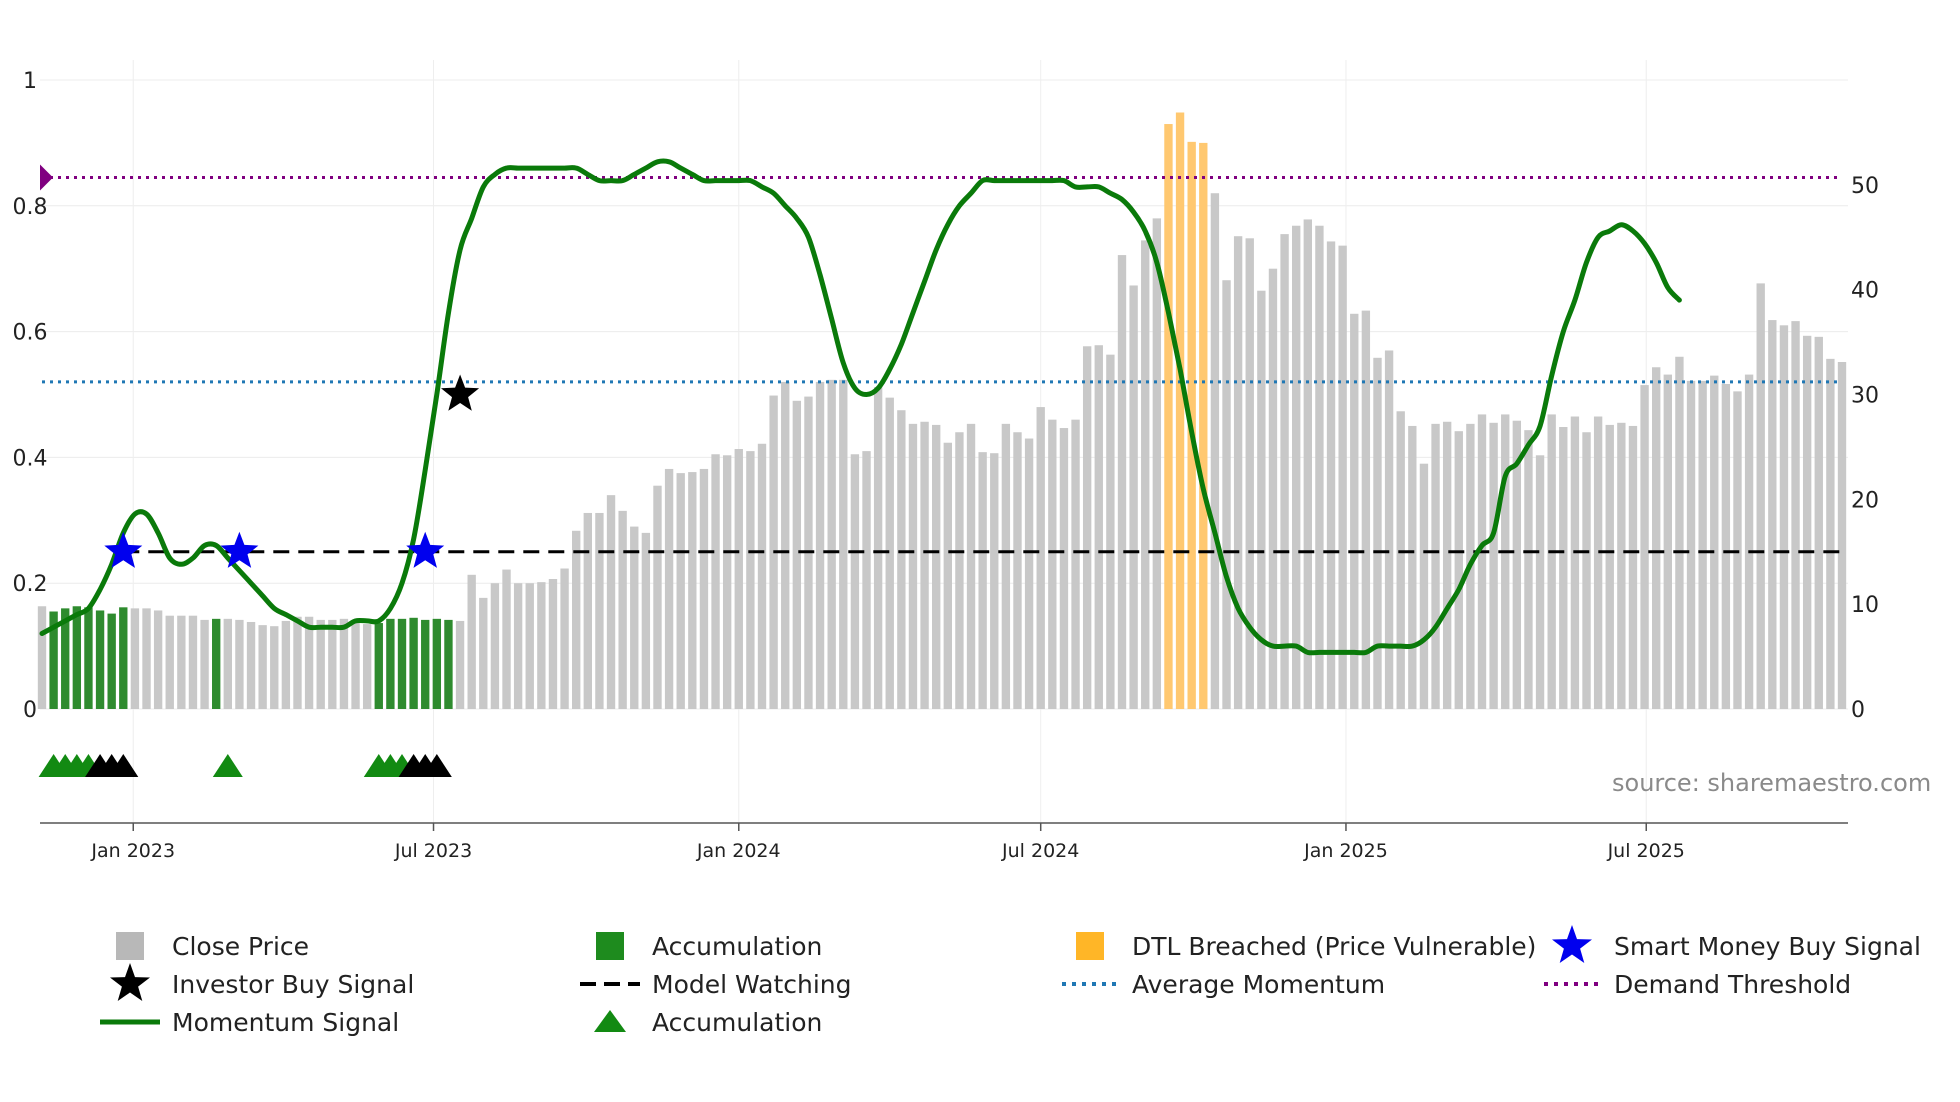  Describe the element at coordinates (1732, 984) in the screenshot. I see `legend-label: Demand Threshold` at that location.